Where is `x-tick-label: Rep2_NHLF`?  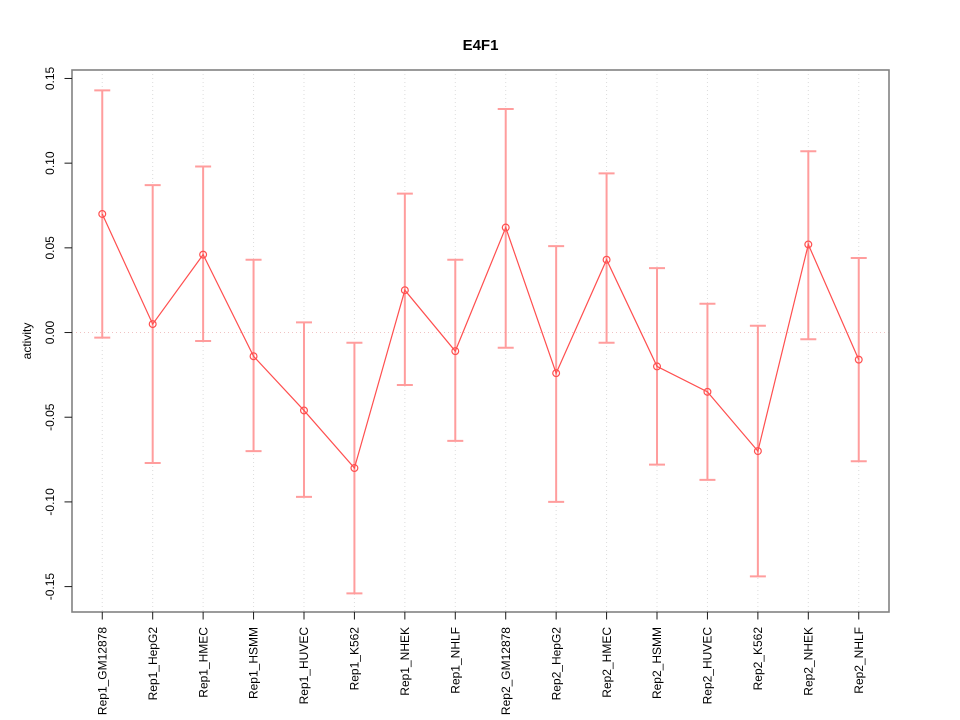 x-tick-label: Rep2_NHLF is located at coordinates (859, 660).